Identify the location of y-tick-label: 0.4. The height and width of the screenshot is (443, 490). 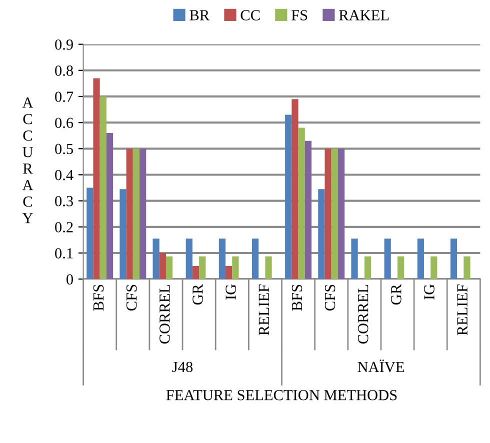
(64, 175).